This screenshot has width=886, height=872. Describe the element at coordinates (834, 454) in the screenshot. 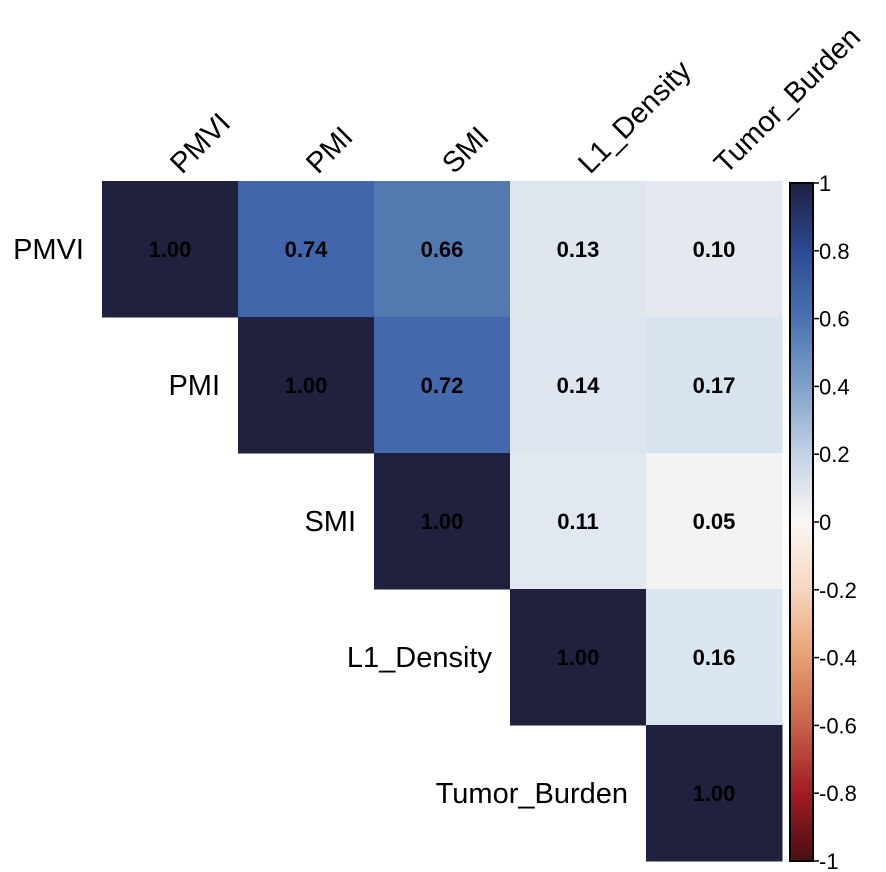

I see `colorbar-tick-label: 0.2` at that location.